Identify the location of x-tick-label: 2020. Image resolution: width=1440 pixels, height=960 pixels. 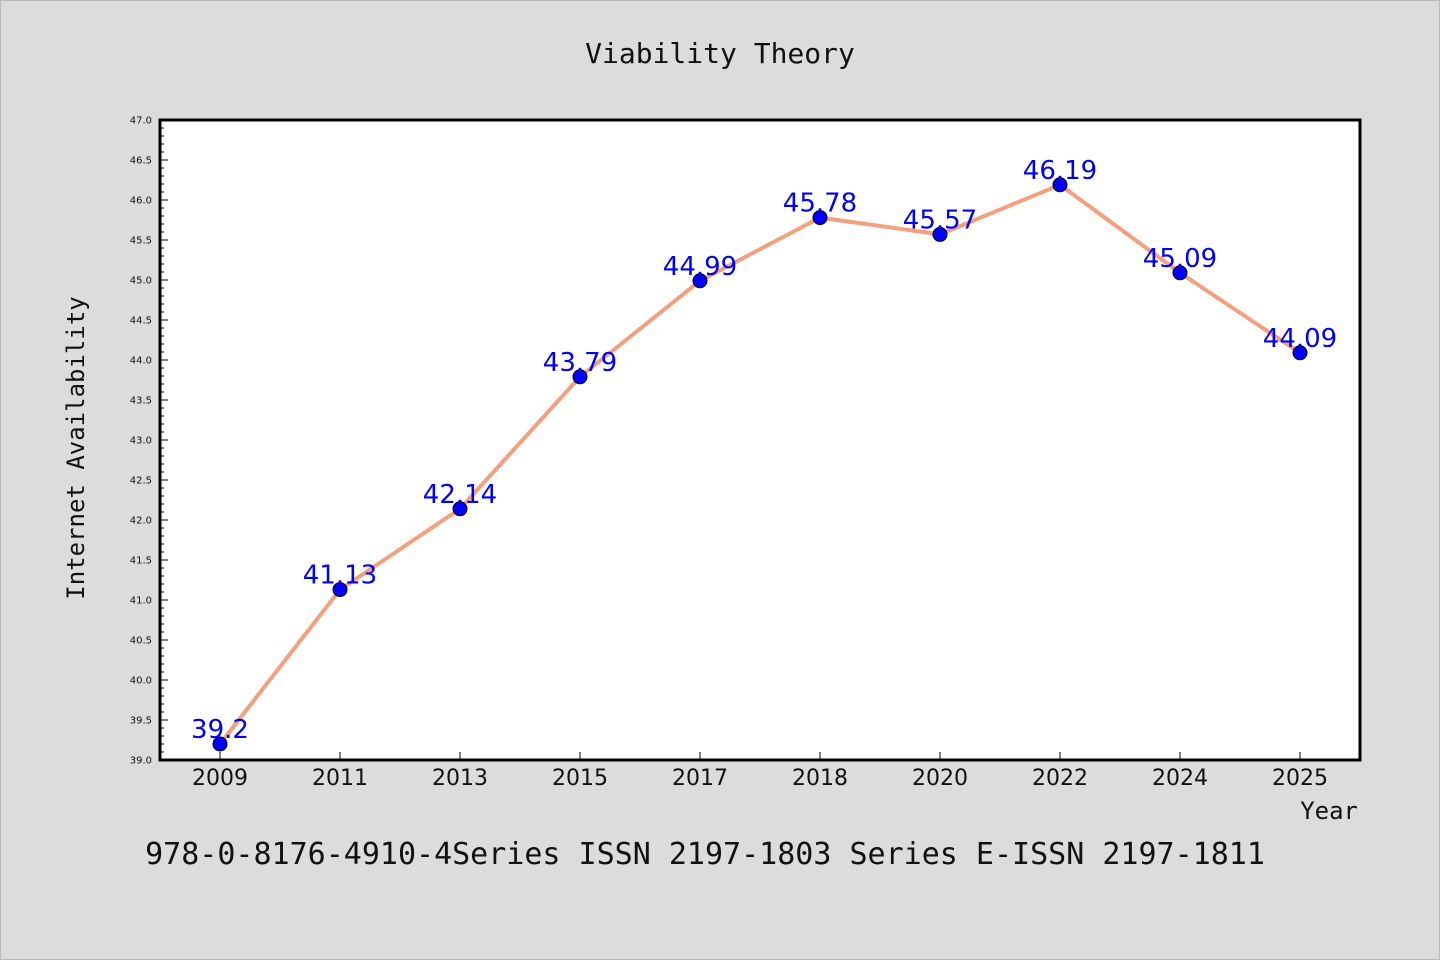
(940, 778).